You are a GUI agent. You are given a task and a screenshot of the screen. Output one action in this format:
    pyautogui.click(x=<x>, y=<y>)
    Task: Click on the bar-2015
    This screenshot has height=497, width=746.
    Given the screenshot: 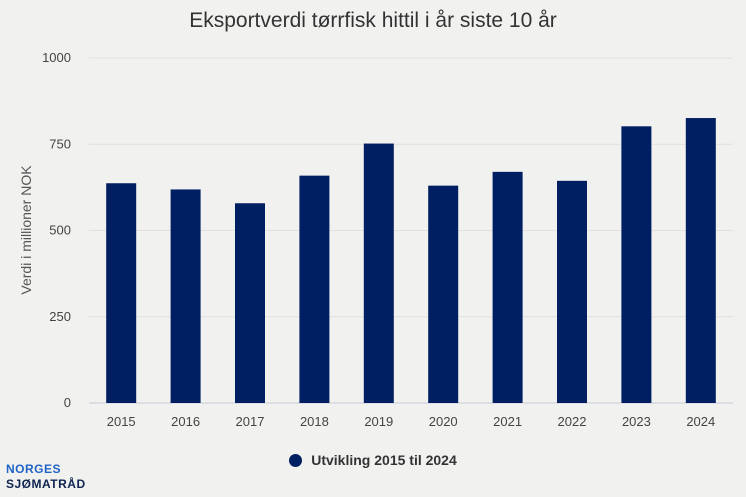 What is the action you would take?
    pyautogui.click(x=121, y=293)
    